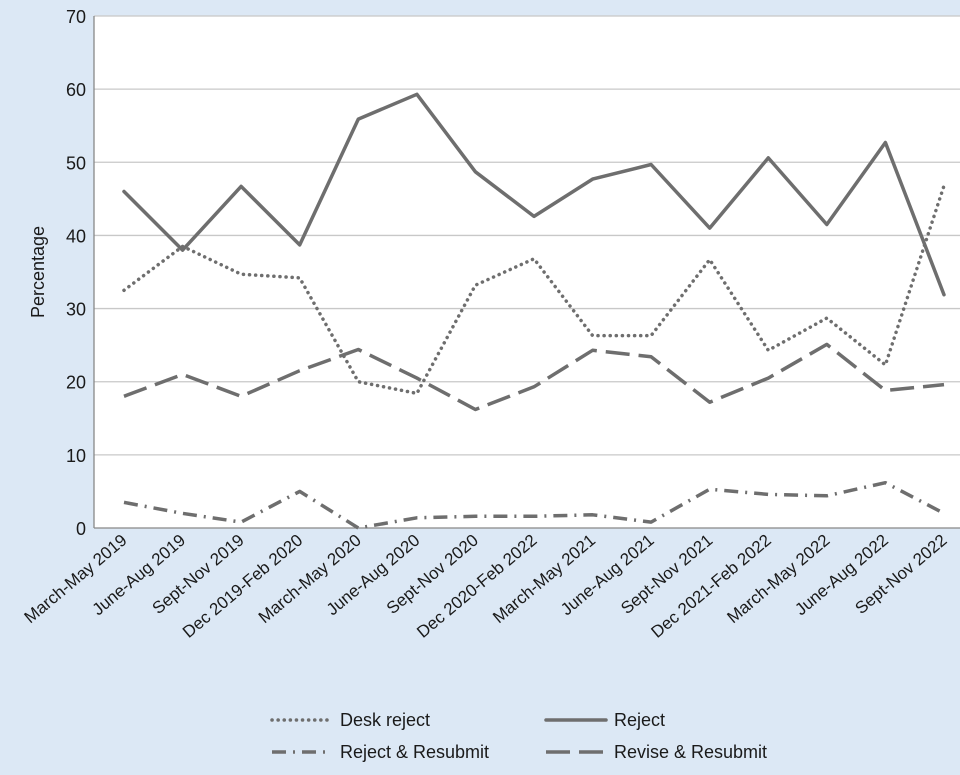 This screenshot has width=960, height=775. Describe the element at coordinates (310, 579) in the screenshot. I see `x-tick-label: March-May 2020` at that location.